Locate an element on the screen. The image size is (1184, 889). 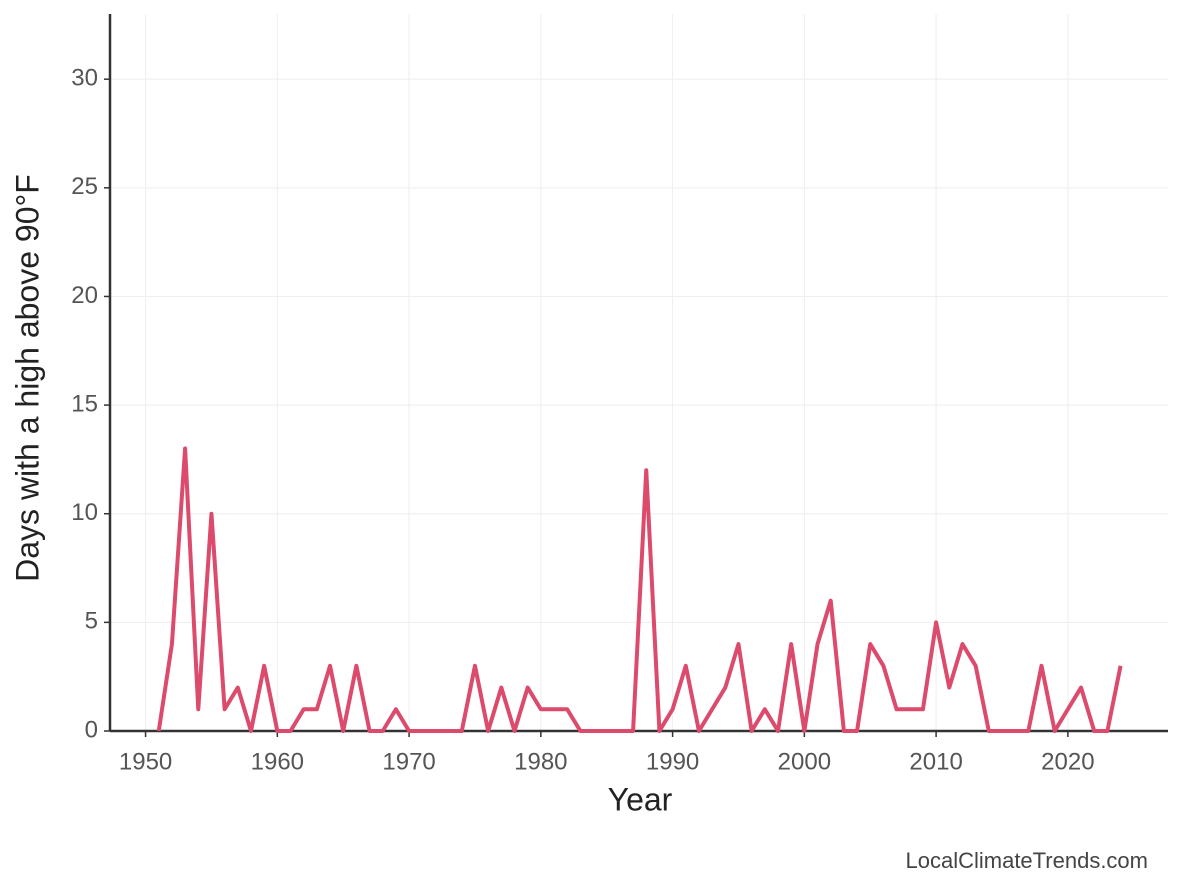
y-tick-label: 25 is located at coordinates (84, 186).